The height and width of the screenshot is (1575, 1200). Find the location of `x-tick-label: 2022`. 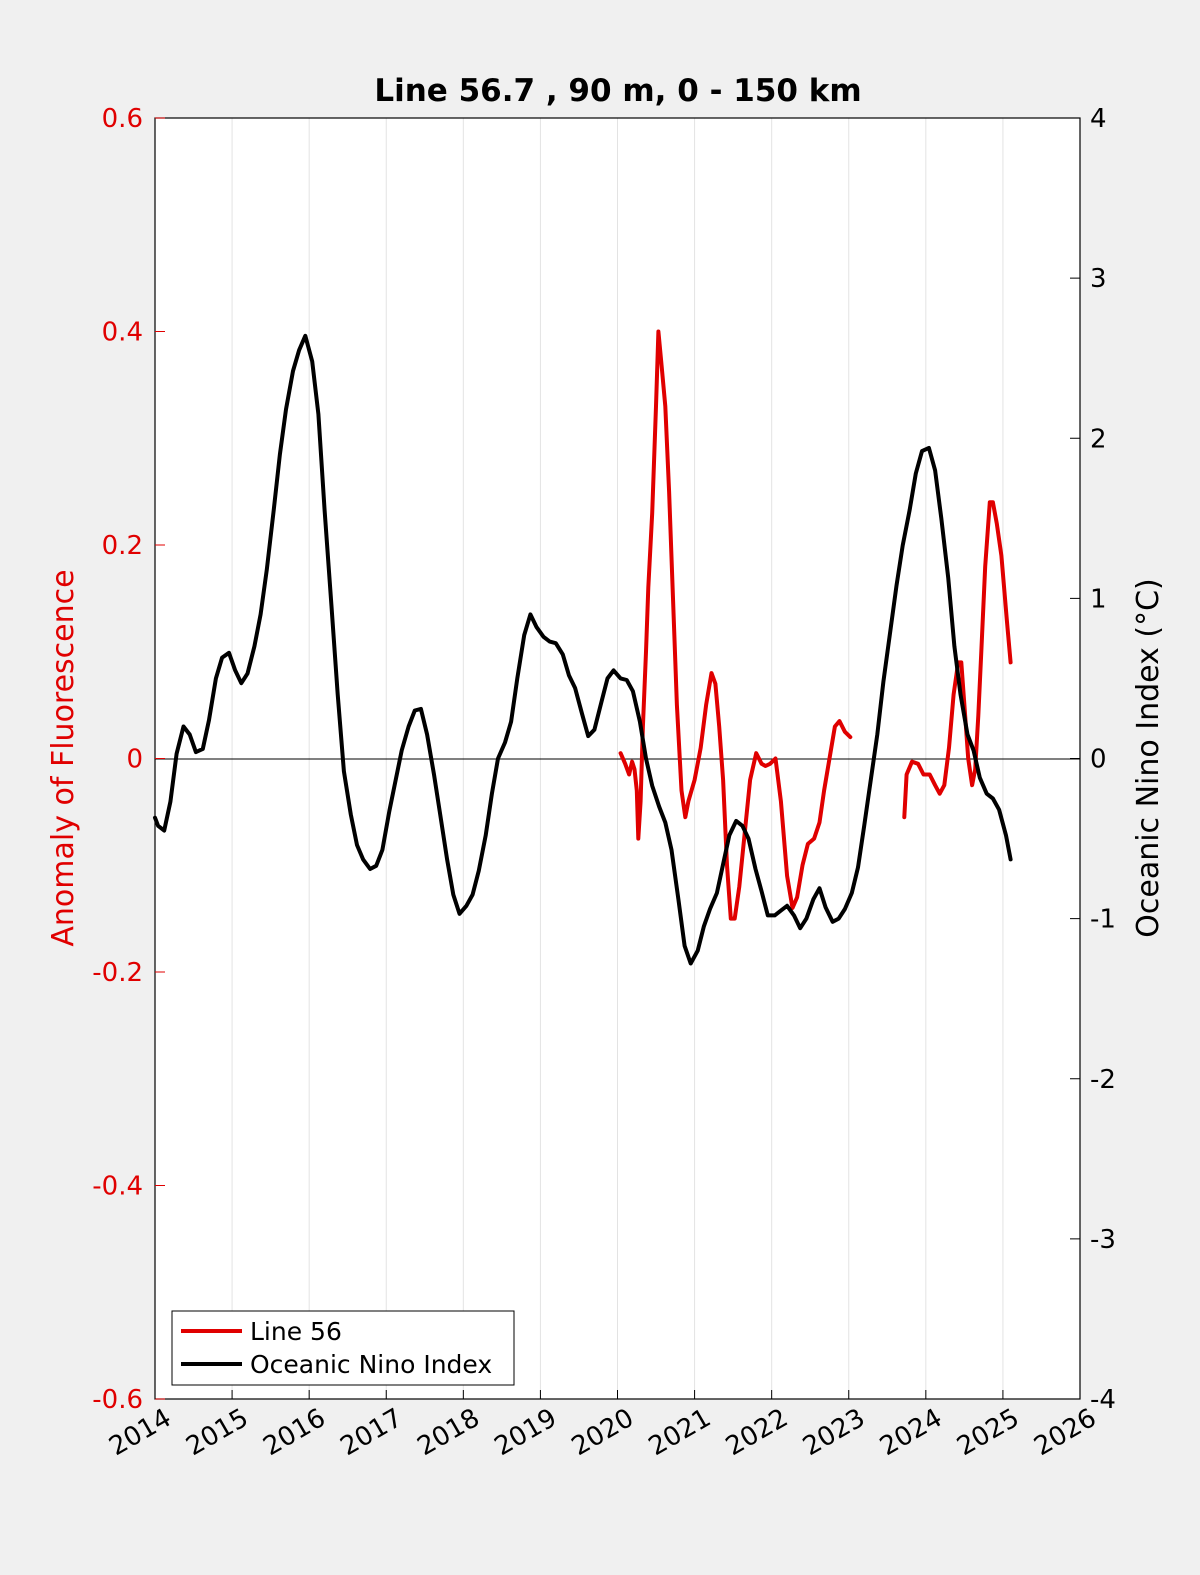

x-tick-label: 2022 is located at coordinates (757, 1432).